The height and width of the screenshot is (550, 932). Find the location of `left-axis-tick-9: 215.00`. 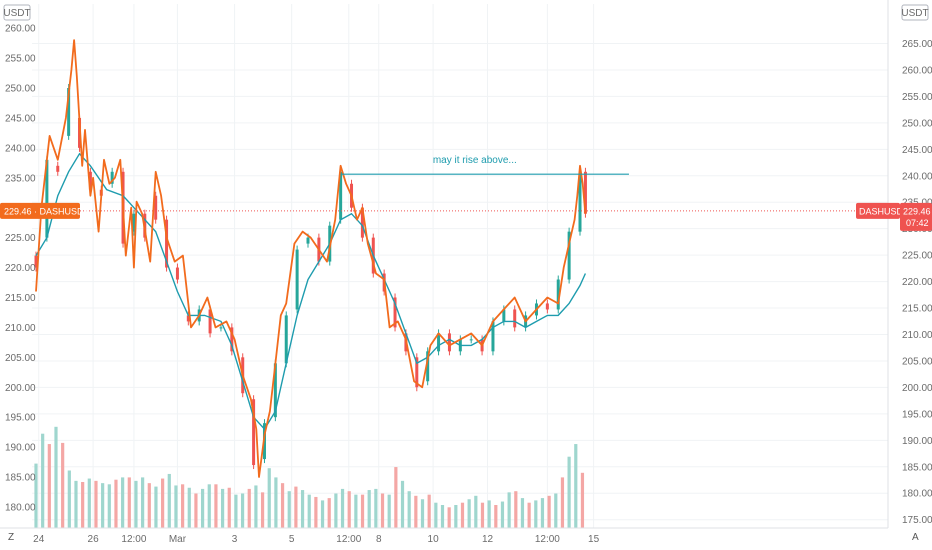

left-axis-tick-9: 215.00 is located at coordinates (20, 298).